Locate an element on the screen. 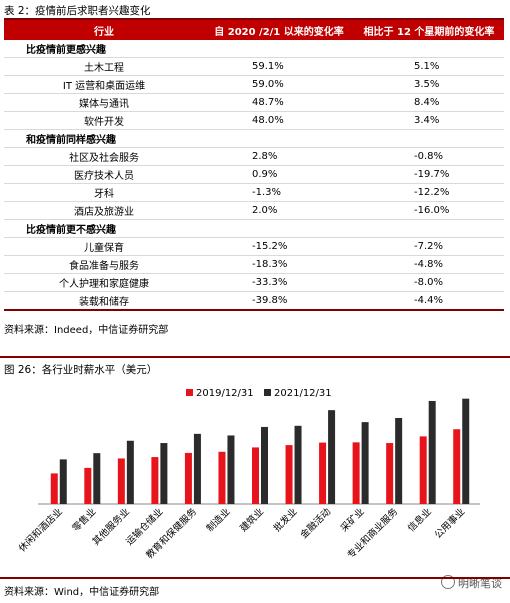 The image size is (510, 603). category-label: 零售业 is located at coordinates (84, 520).